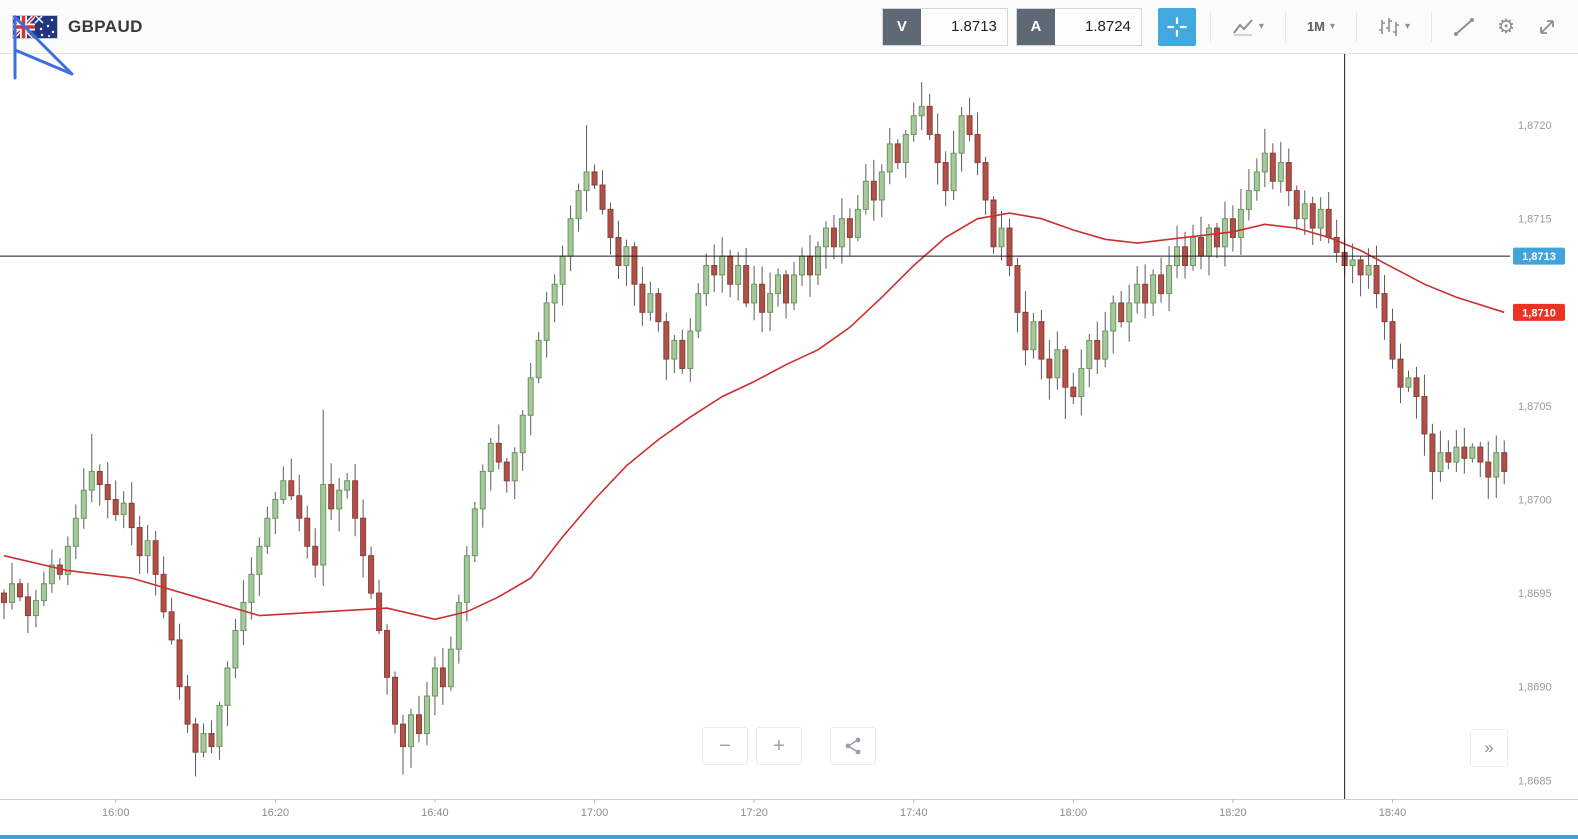 This screenshot has width=1578, height=839. I want to click on buy-button: A 1.8724, so click(1078, 26).